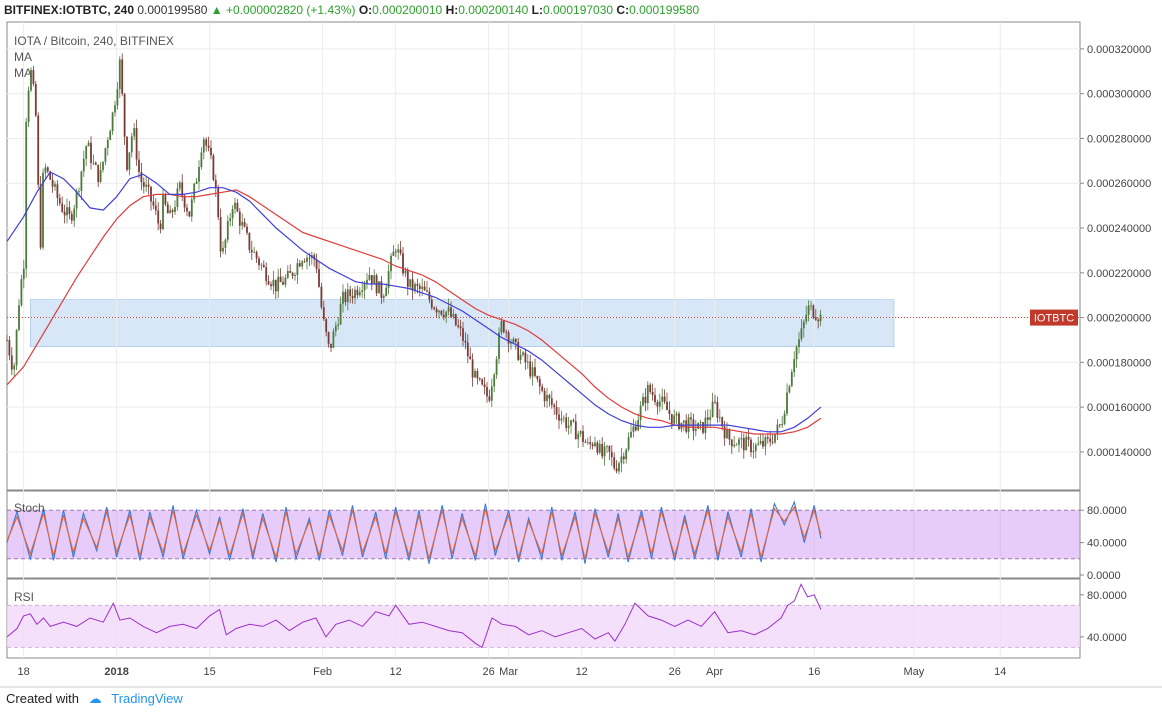  Describe the element at coordinates (365, 10) in the screenshot. I see `open-label: O:` at that location.